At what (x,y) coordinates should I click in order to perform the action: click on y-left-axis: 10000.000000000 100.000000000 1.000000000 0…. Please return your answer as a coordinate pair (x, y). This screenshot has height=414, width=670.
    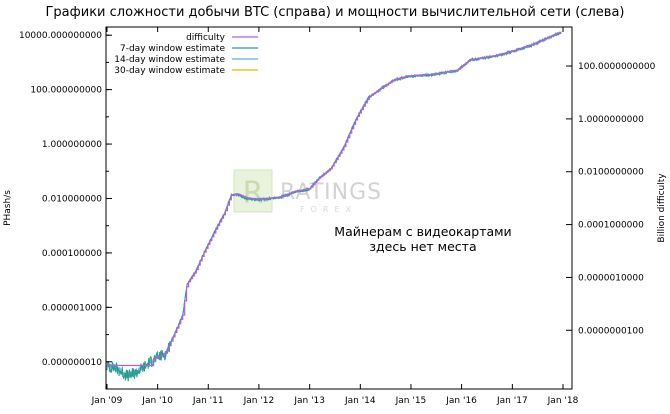
    Looking at the image, I should click on (65, 199).